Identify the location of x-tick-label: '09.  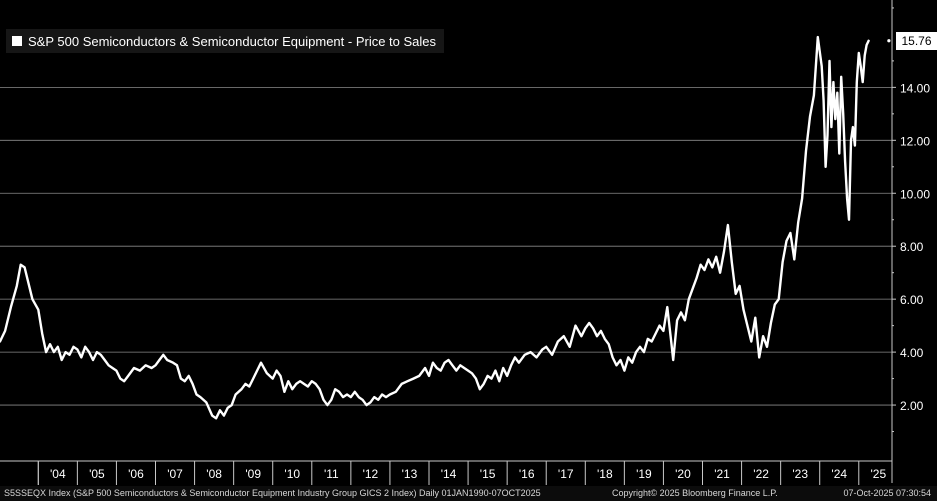
(253, 474).